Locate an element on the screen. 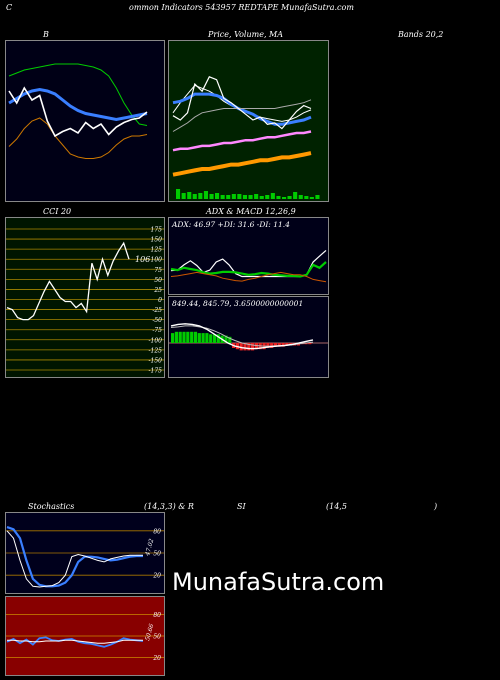 This screenshot has width=500, height=680. panel-frame is located at coordinates (248, 256).